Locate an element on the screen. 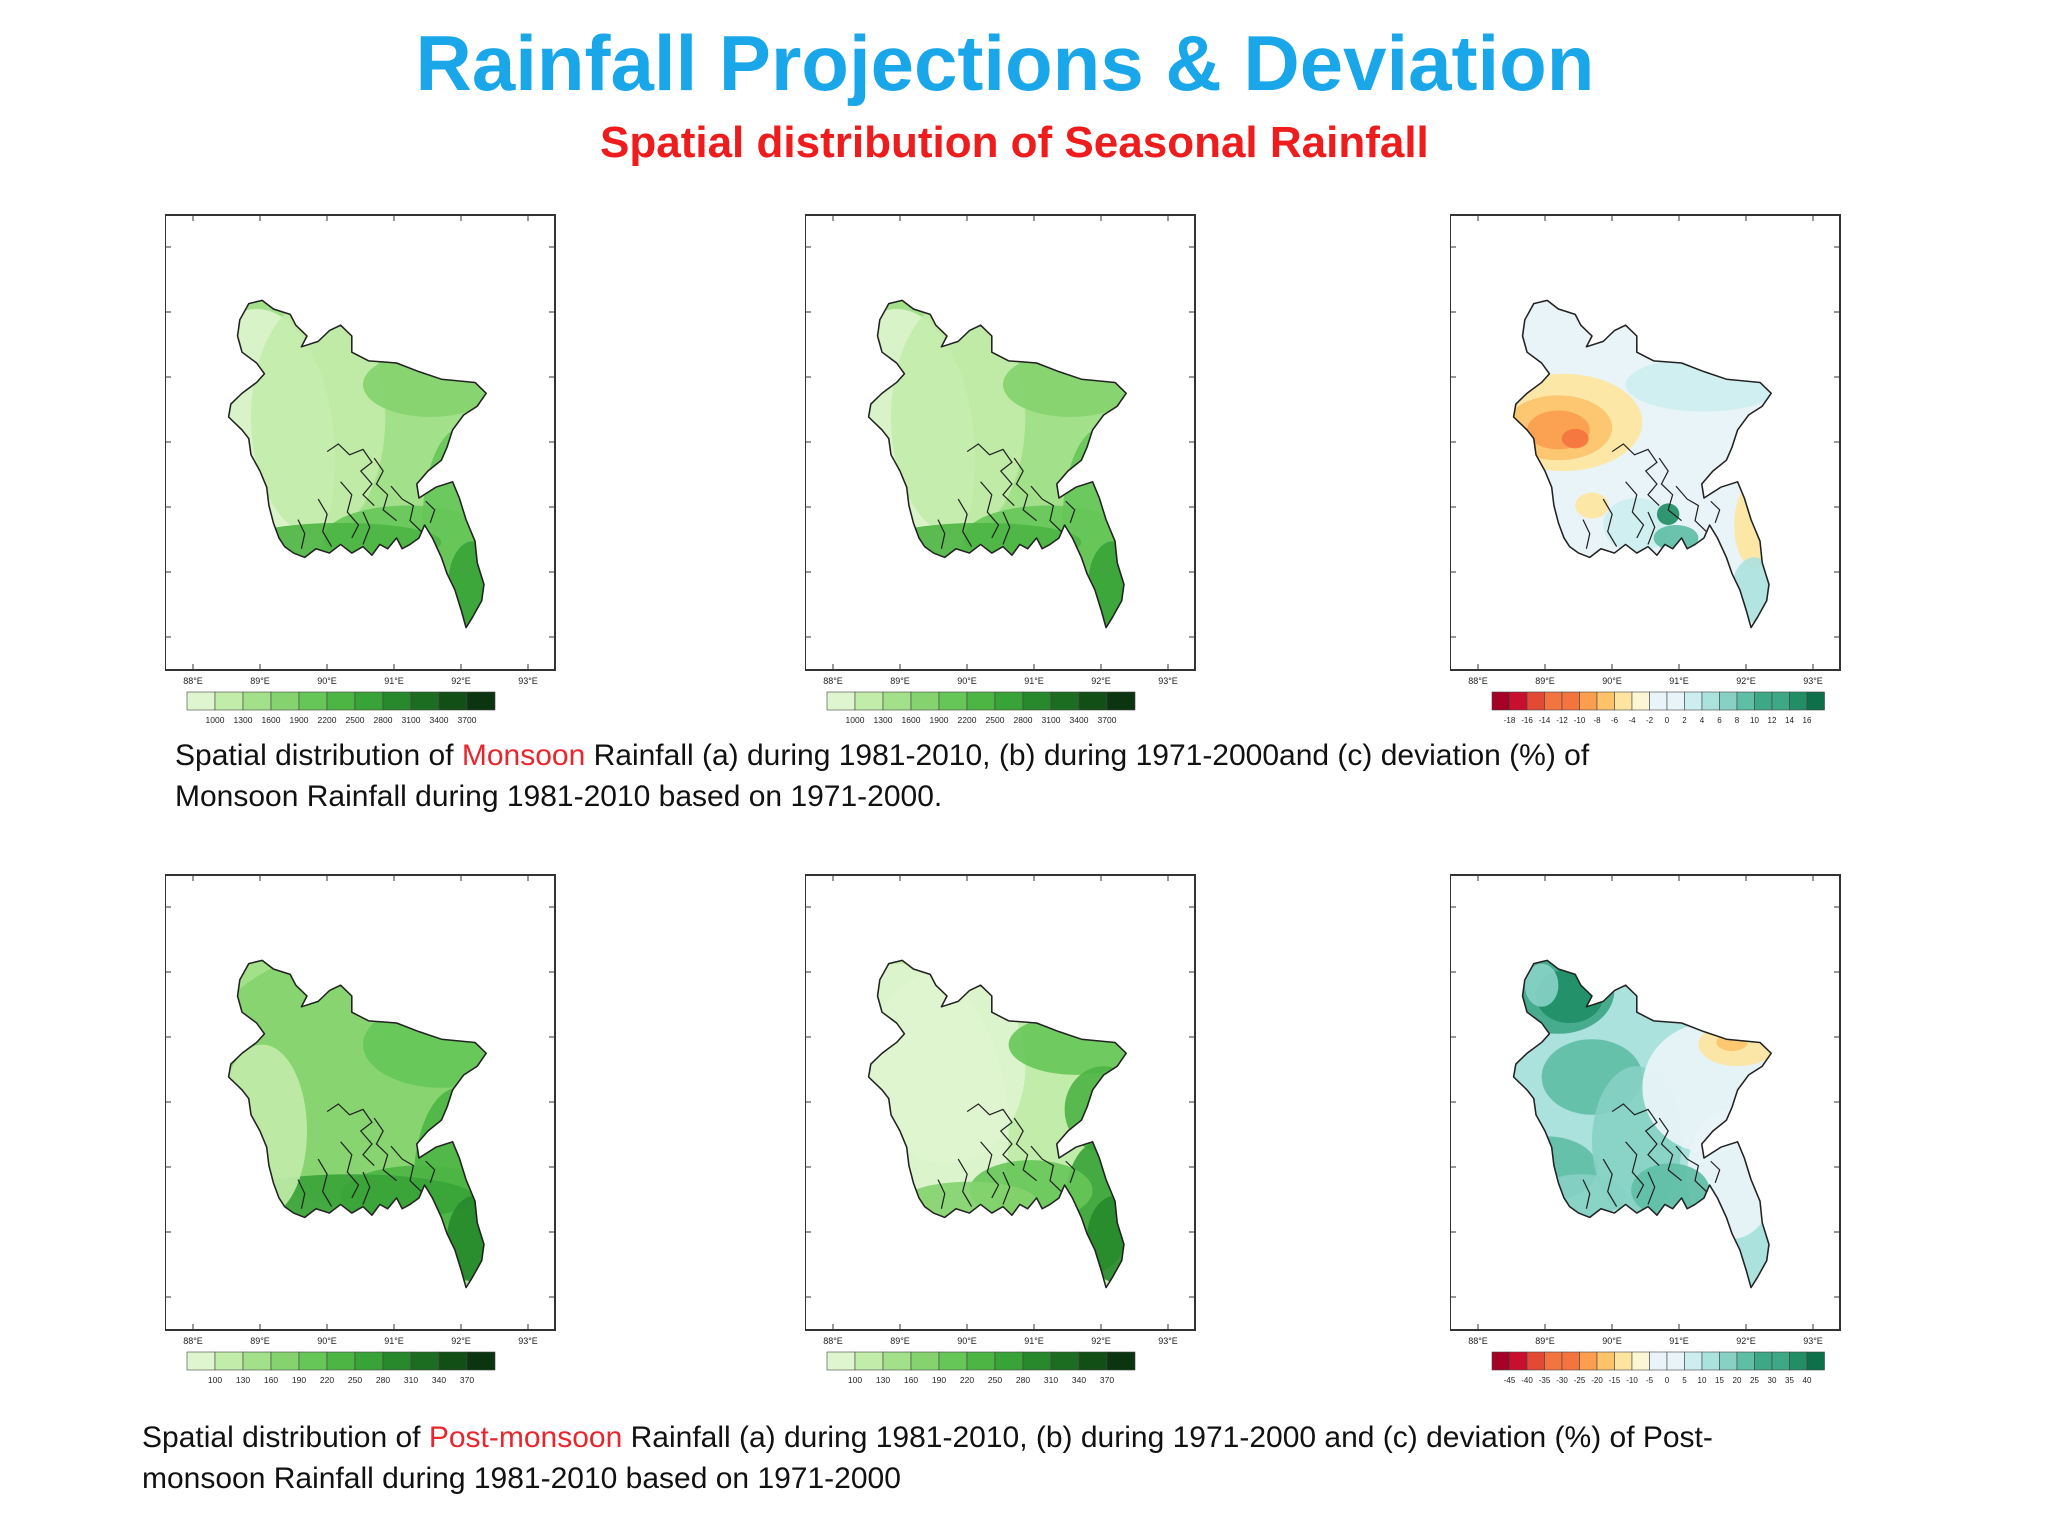 The width and height of the screenshot is (2048, 1536). colorbar-tick-label: -12 is located at coordinates (1562, 720).